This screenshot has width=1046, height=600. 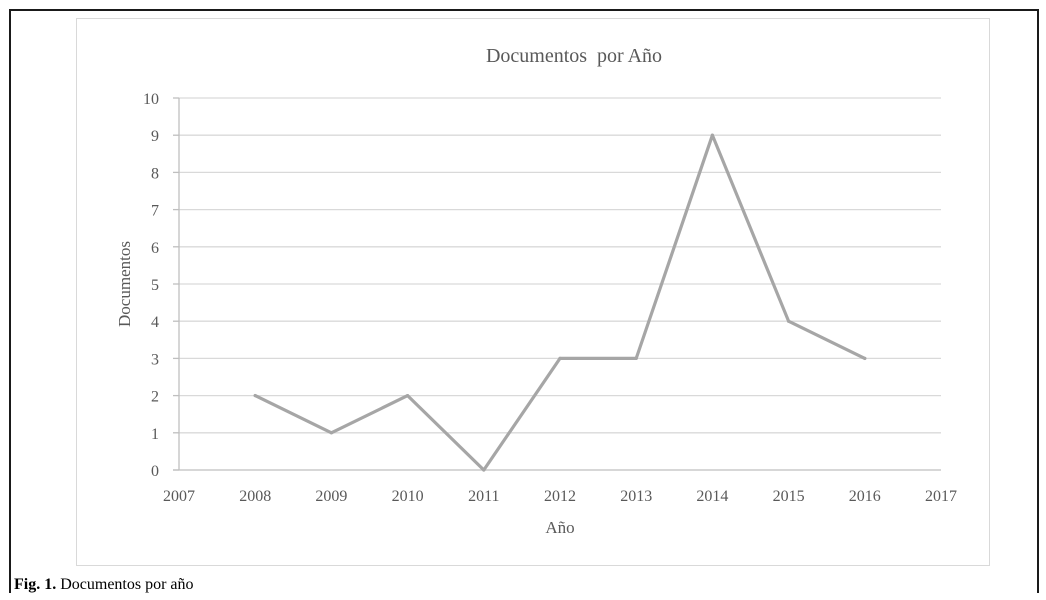 I want to click on y-tick-label-10: 10, so click(x=151, y=99).